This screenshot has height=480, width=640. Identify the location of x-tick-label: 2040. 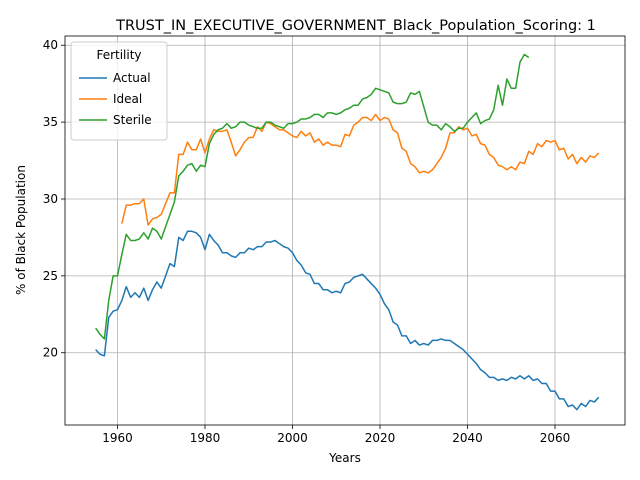
(467, 438).